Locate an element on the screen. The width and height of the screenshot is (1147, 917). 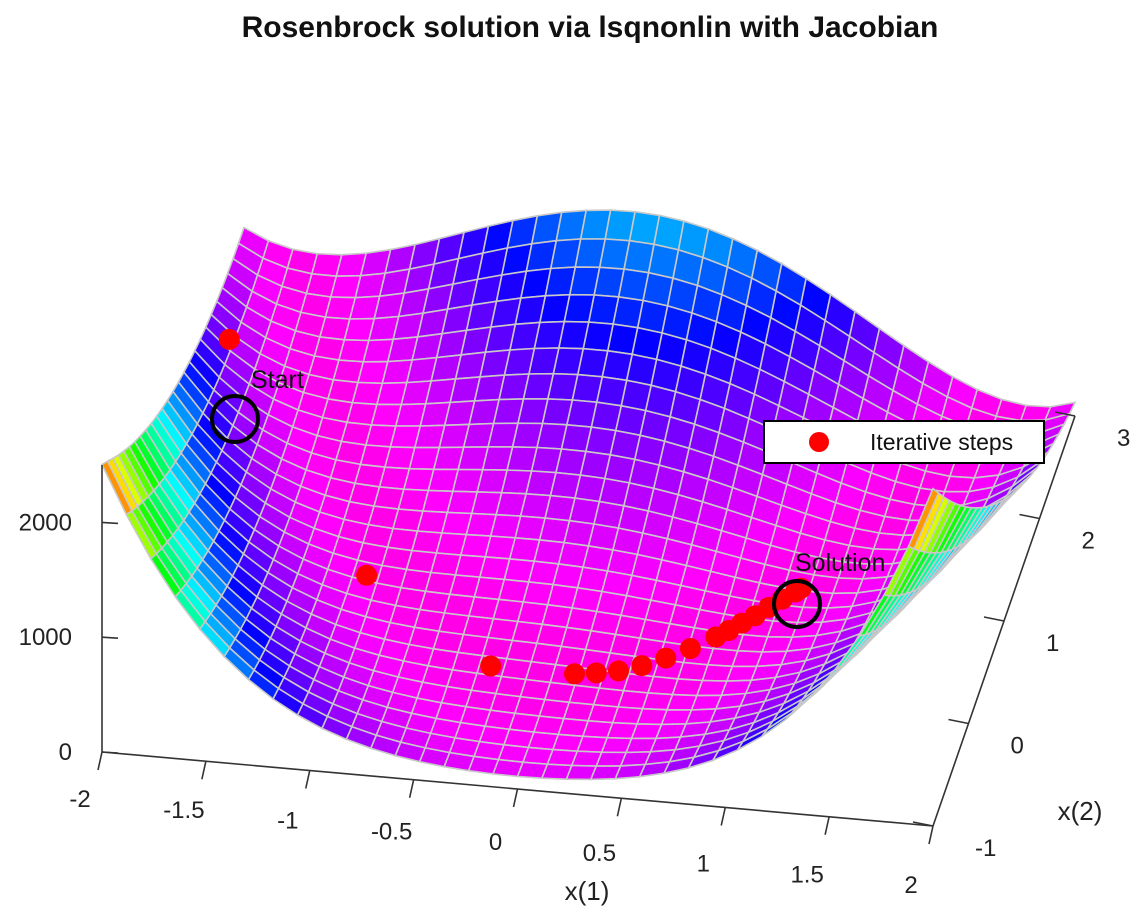
z-tick-label: 1000 is located at coordinates (45, 637).